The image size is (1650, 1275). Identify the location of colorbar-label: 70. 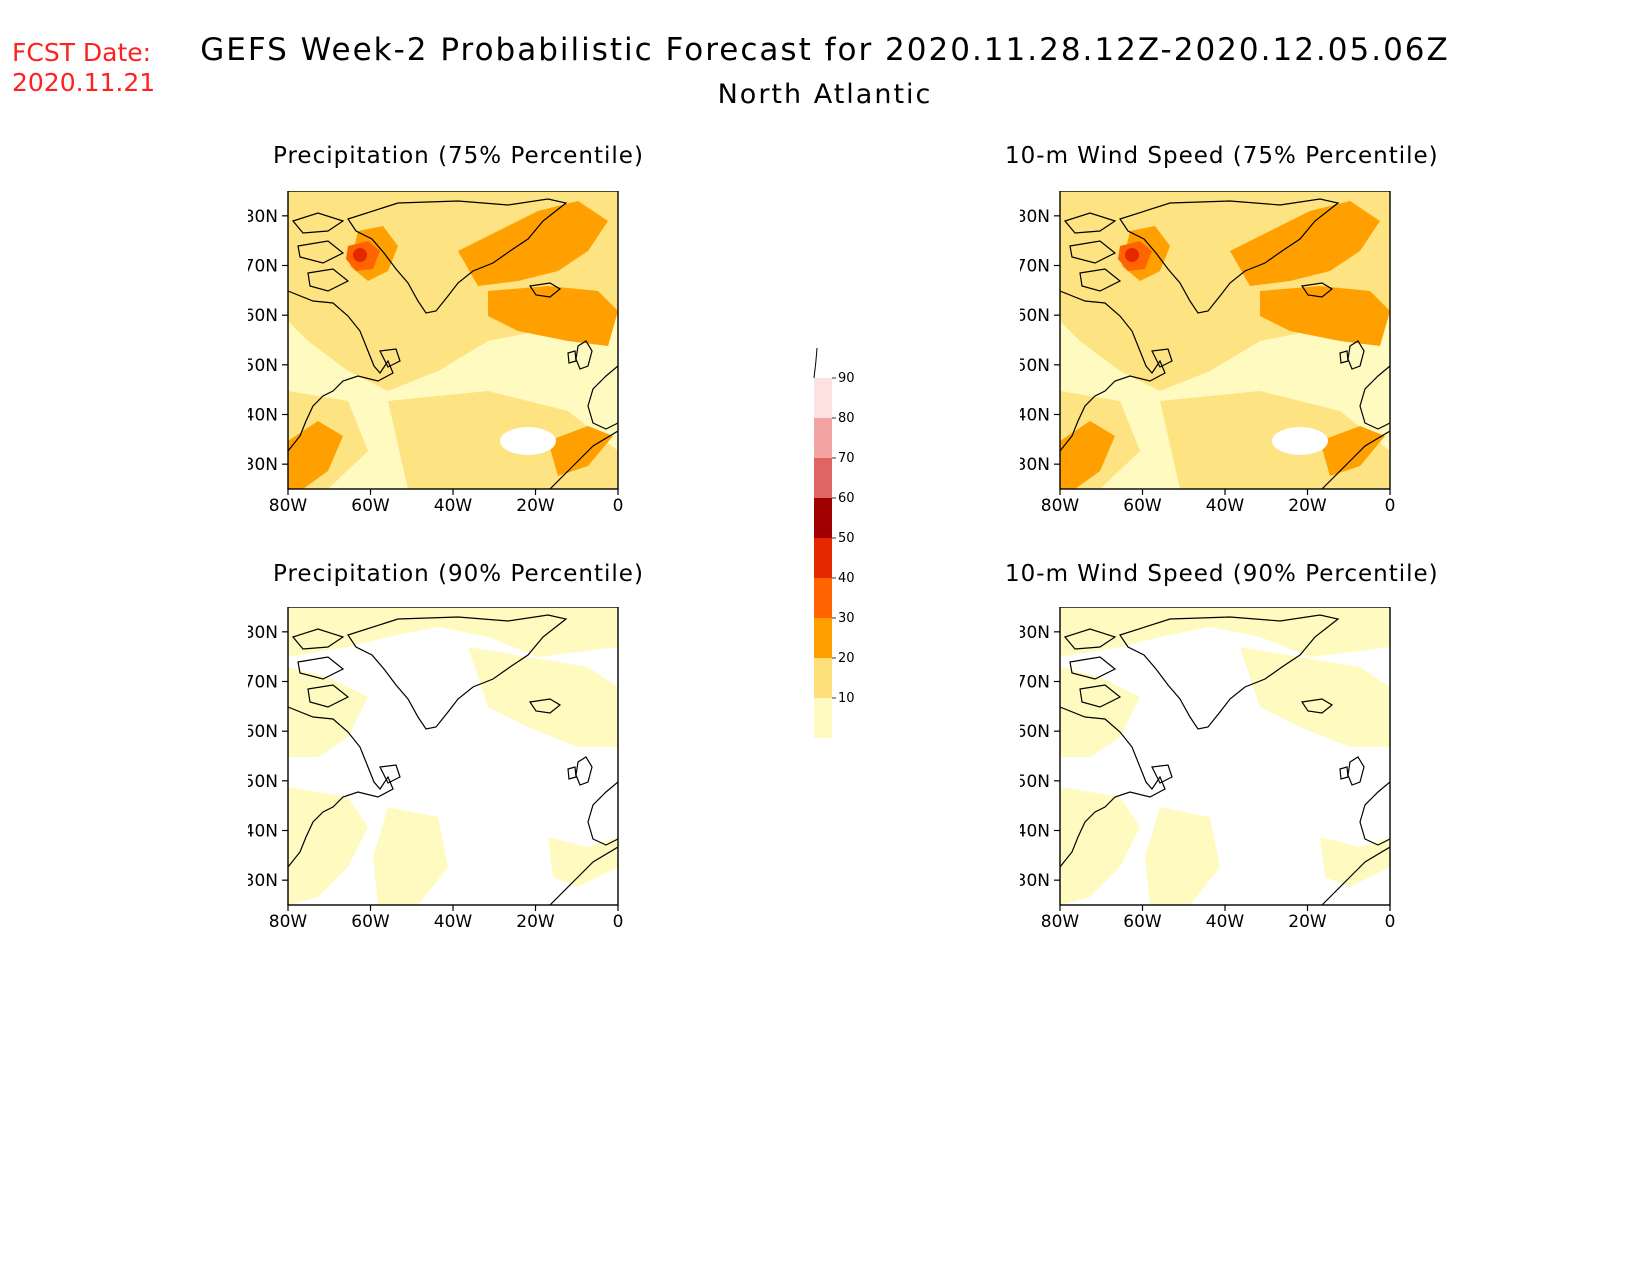
(846, 458).